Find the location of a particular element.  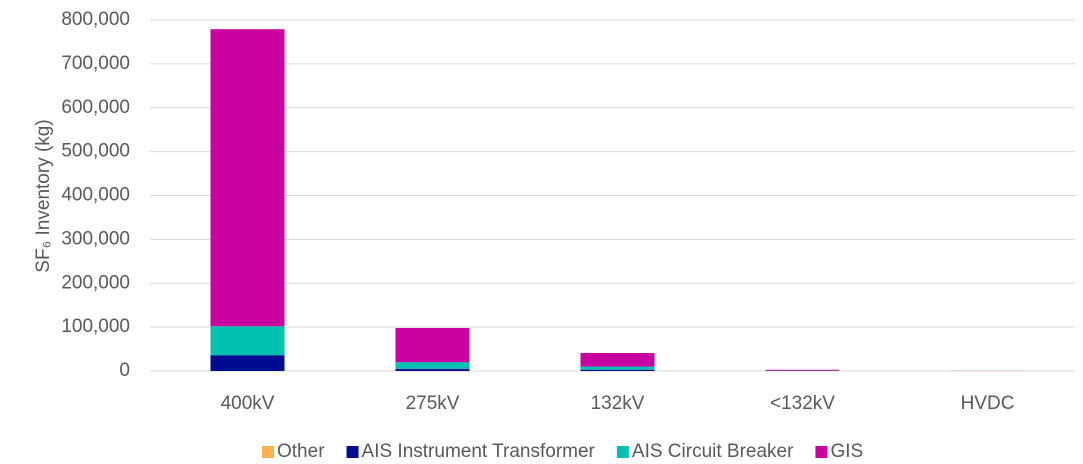

y-tick-label: 700,000 is located at coordinates (95, 63).